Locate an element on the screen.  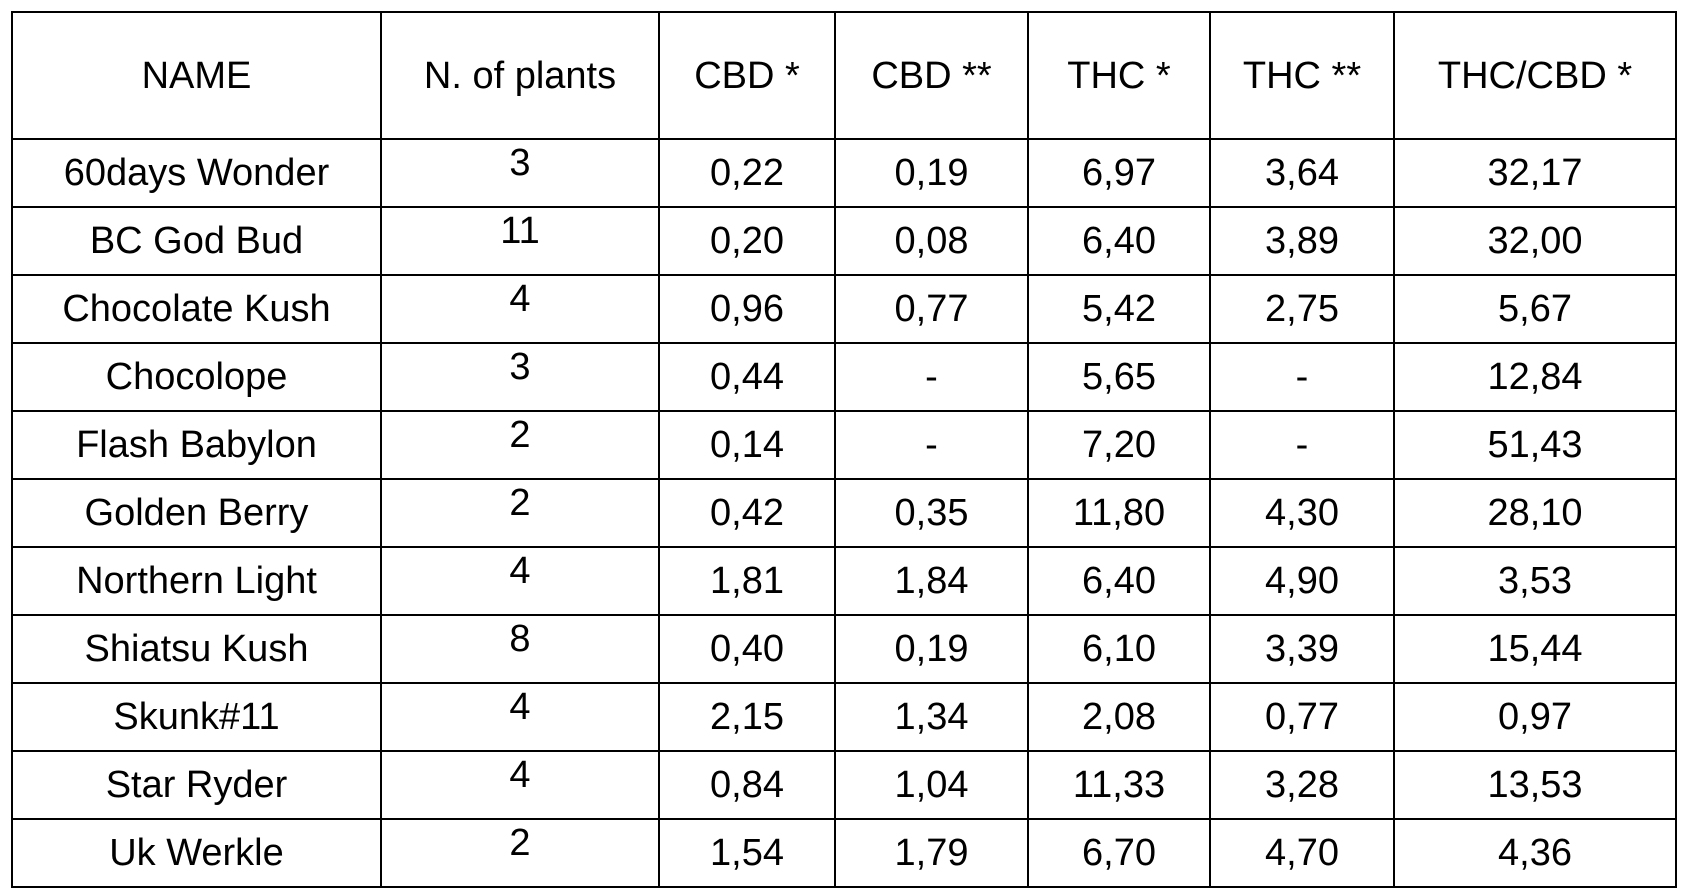
cell-cbd-2: 1,84 is located at coordinates (931, 581).